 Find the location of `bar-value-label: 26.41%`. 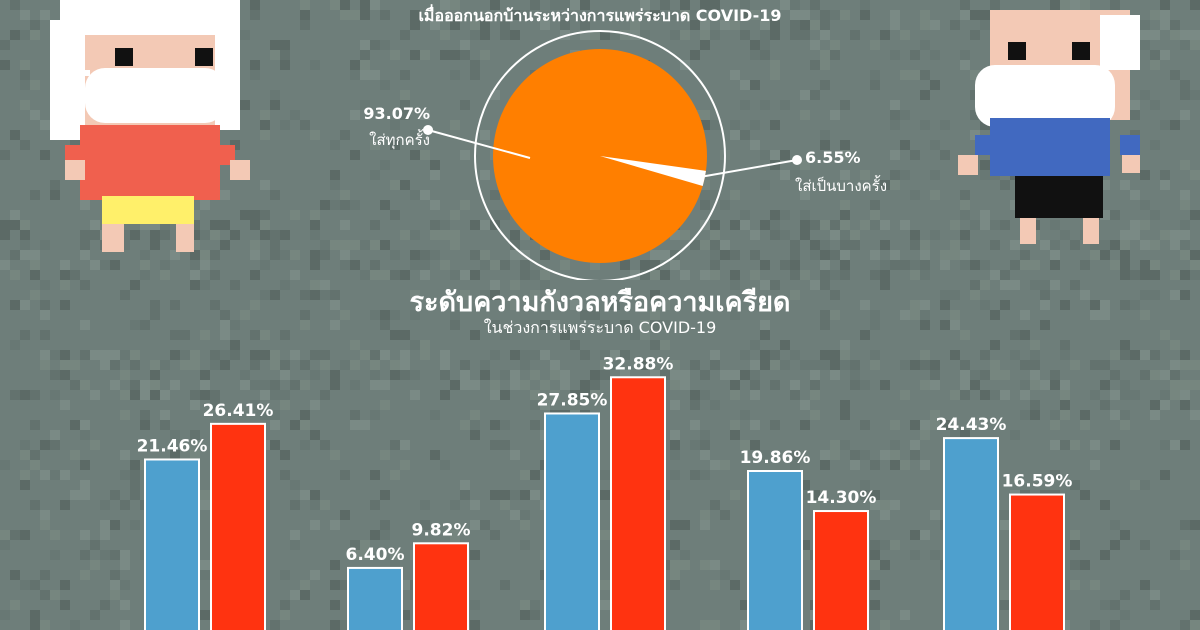

bar-value-label: 26.41% is located at coordinates (238, 411).